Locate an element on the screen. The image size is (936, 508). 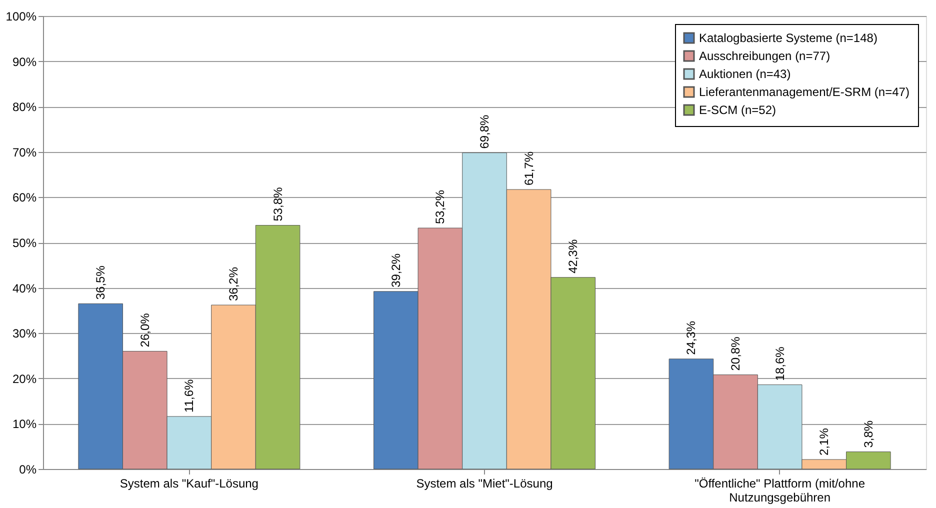
legend-label: Lieferantenmanagement/E-SRM (n=47) is located at coordinates (804, 92).